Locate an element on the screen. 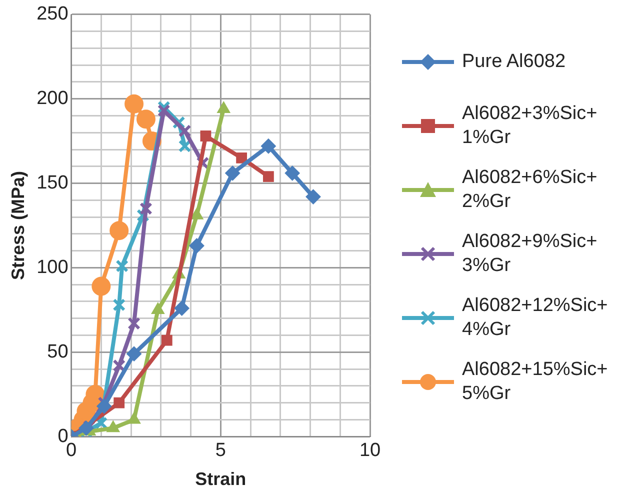  legend-label: Al6082+3%Sic+1%Gr is located at coordinates (530, 126).